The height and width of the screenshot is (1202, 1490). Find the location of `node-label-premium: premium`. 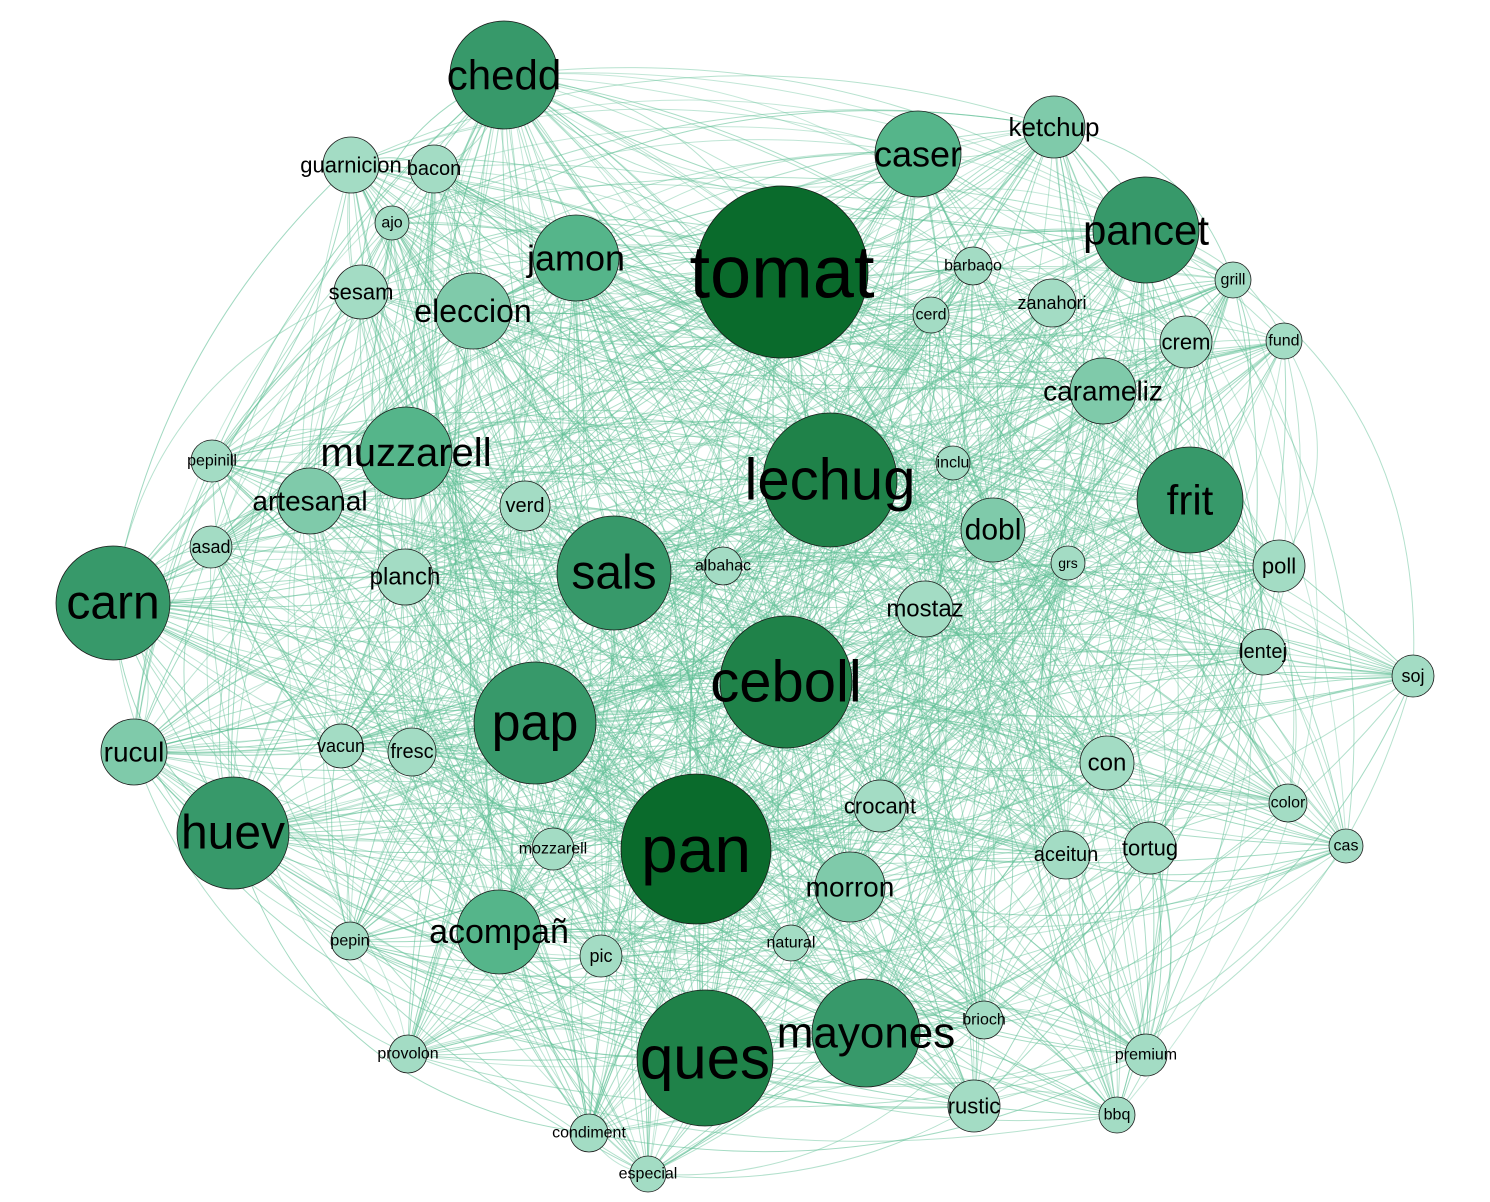

node-label-premium: premium is located at coordinates (1146, 1055).